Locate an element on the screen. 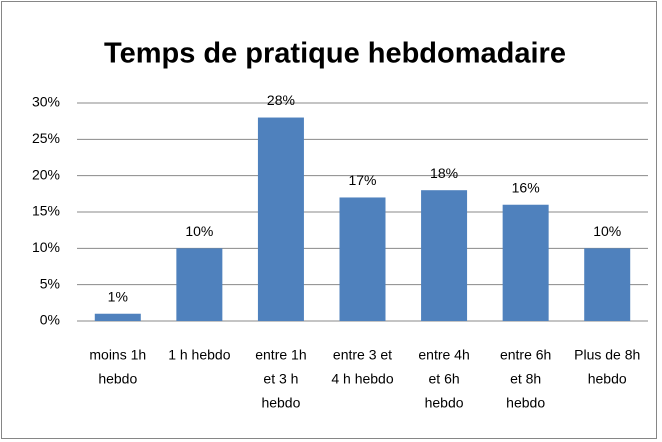  y-tick-label: 30% is located at coordinates (46, 102).